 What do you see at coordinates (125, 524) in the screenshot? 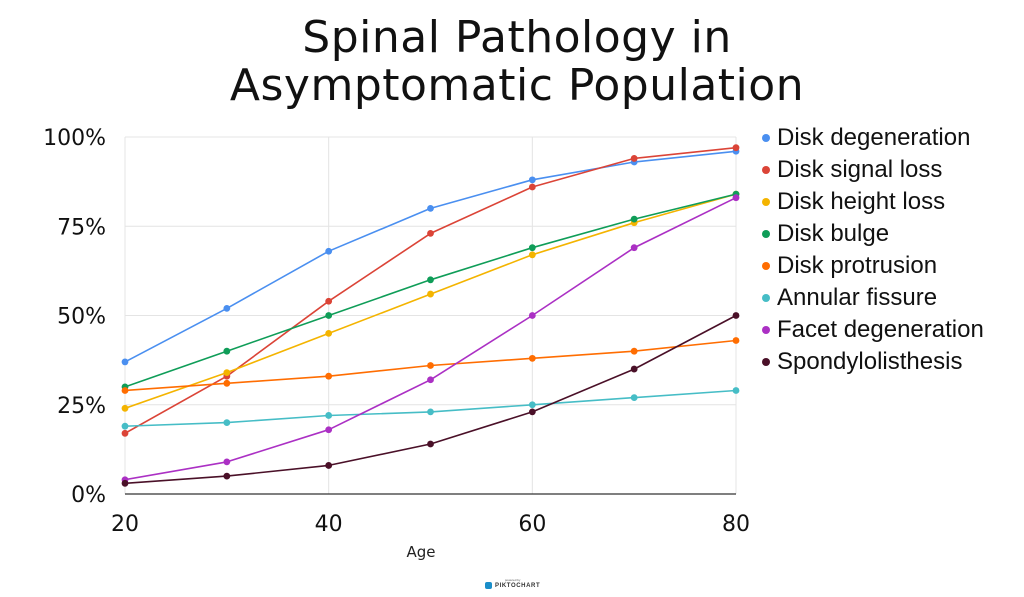
I see `x-tick-label: 20` at bounding box center [125, 524].